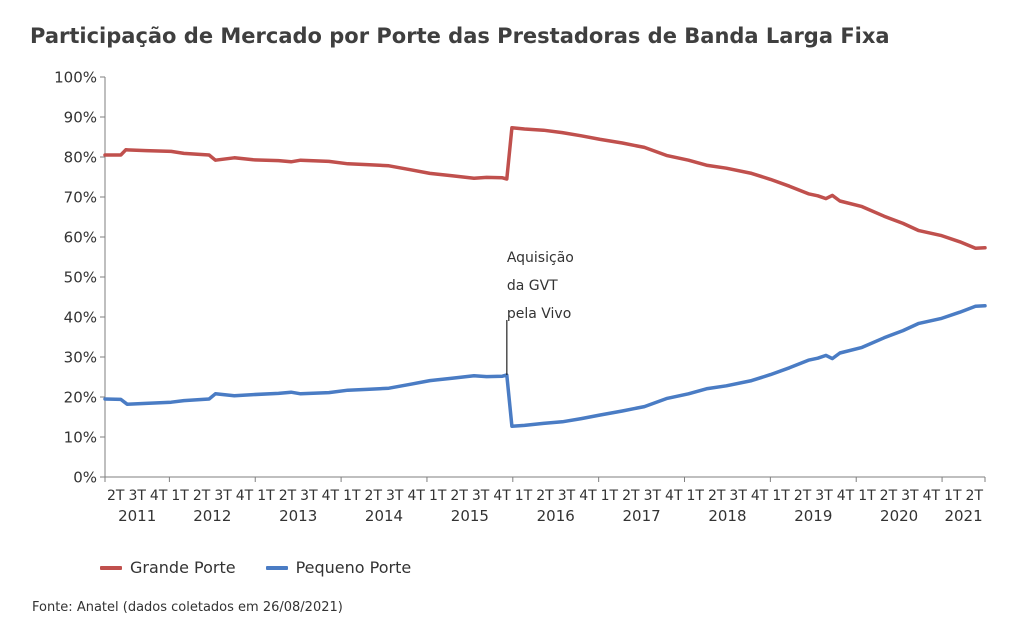  I want to click on annotation-text-line: pela Vivo, so click(539, 314).